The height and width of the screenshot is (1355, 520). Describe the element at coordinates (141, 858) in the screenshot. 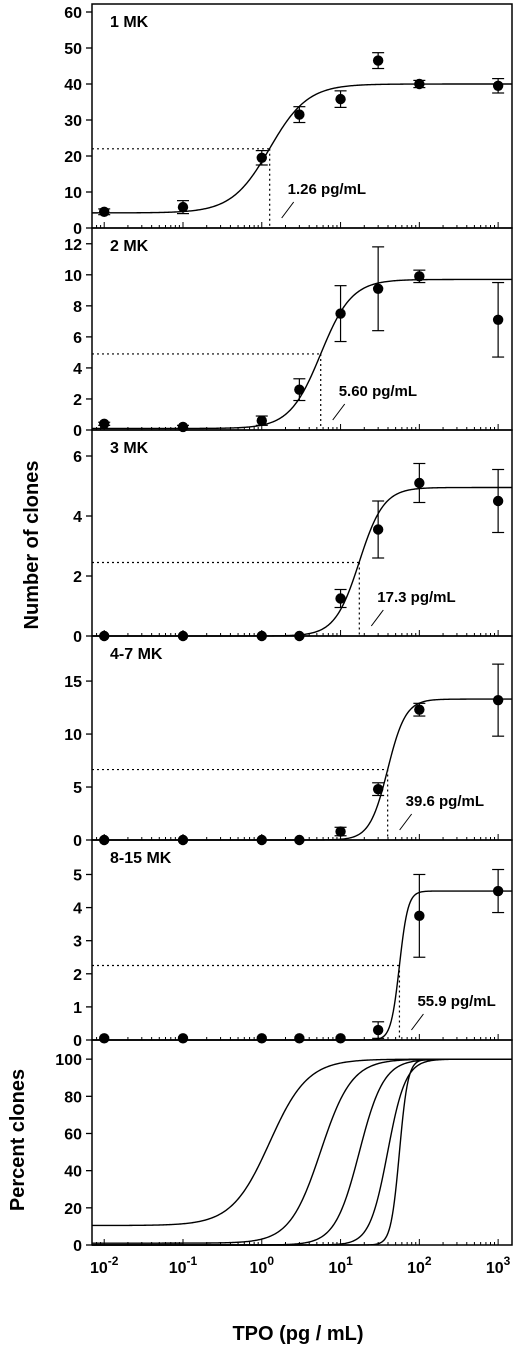

I see `panel-label: 8-15 MK` at that location.